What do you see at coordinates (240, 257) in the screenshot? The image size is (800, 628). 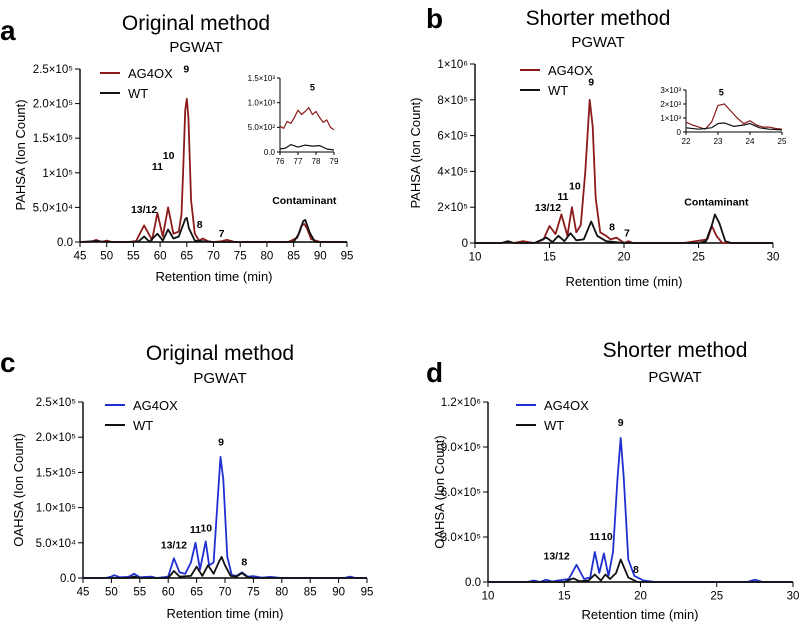 I see `x-tick-label: 75` at bounding box center [240, 257].